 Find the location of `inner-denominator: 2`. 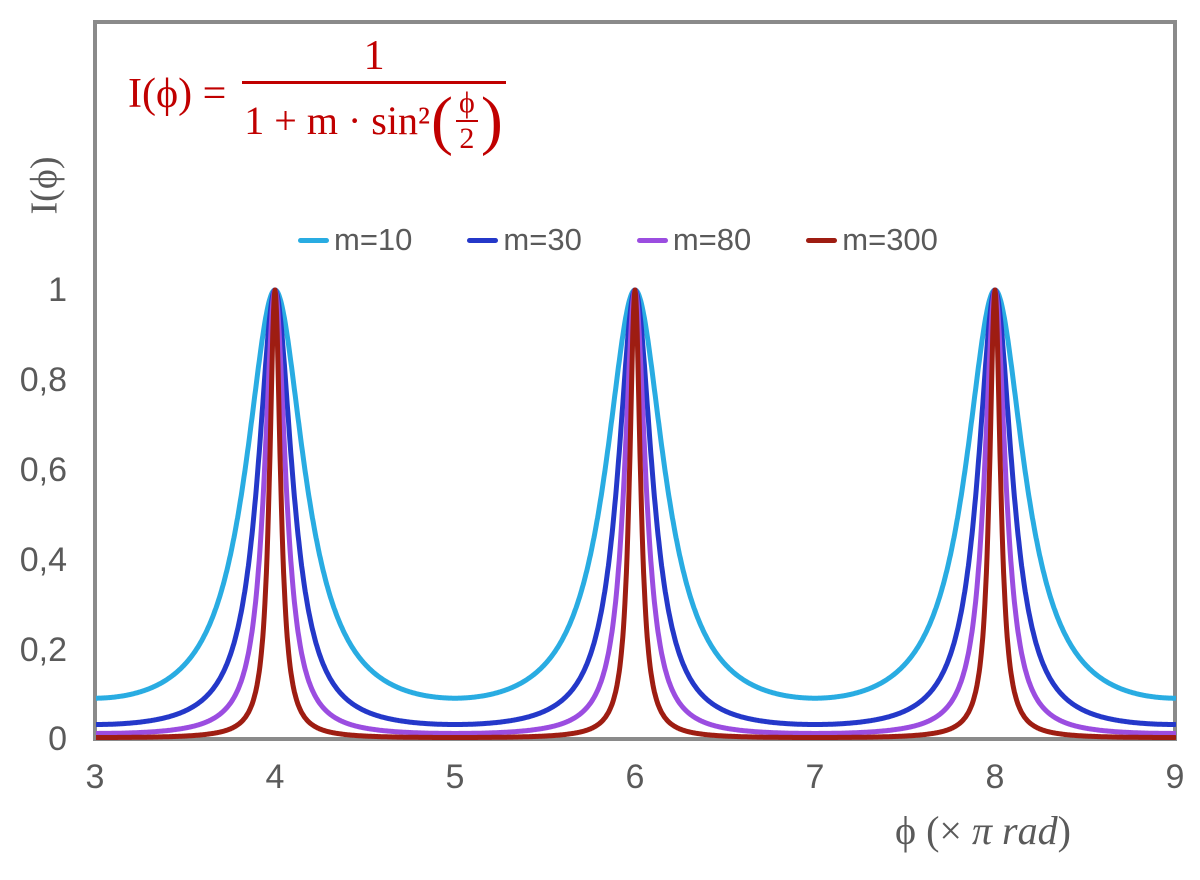

inner-denominator: 2 is located at coordinates (467, 139).